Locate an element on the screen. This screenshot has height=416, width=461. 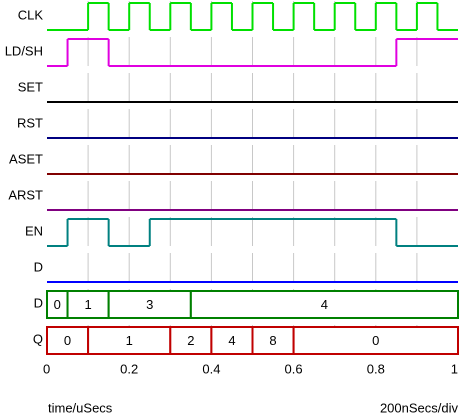
x-scale-label: 200nSecs/div is located at coordinates (419, 407).